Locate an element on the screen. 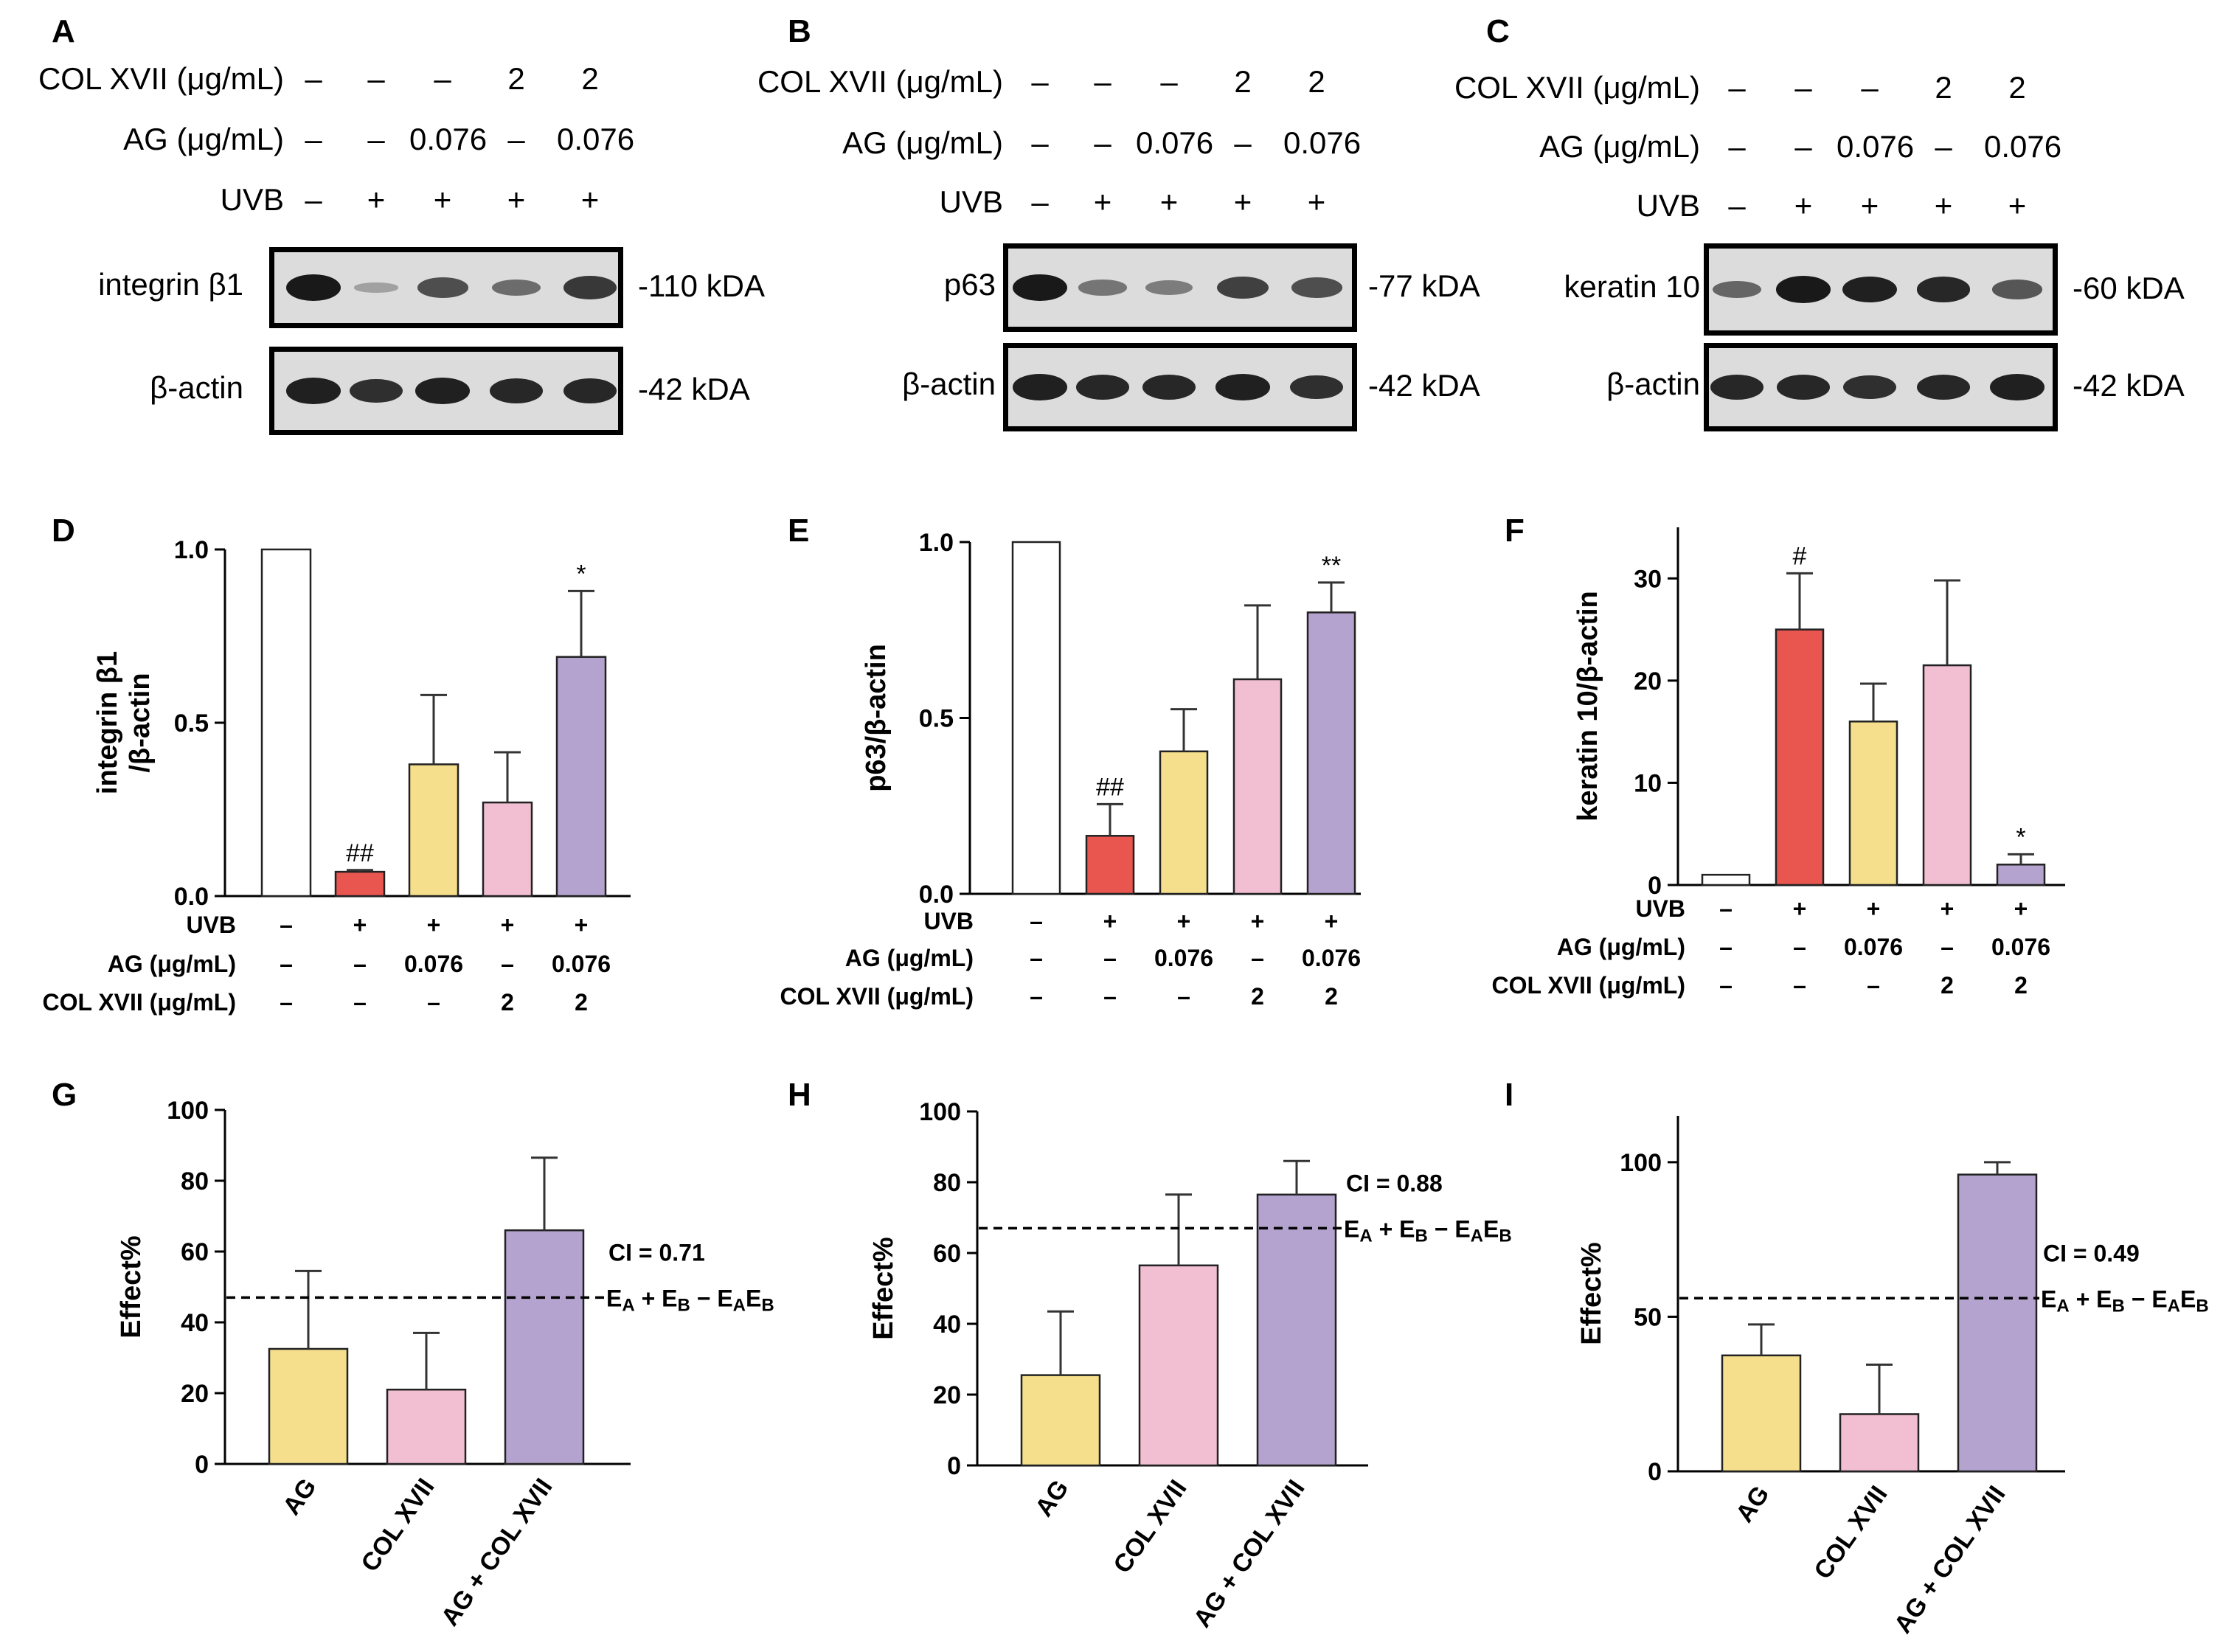 The width and height of the screenshot is (2237, 1652). panel-label-a: A is located at coordinates (63, 31).